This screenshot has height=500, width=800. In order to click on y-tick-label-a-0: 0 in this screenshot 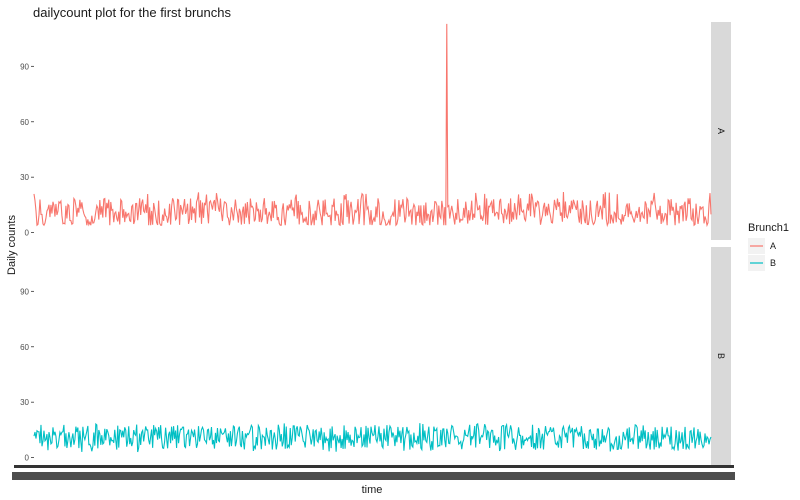, I will do `click(27, 233)`.